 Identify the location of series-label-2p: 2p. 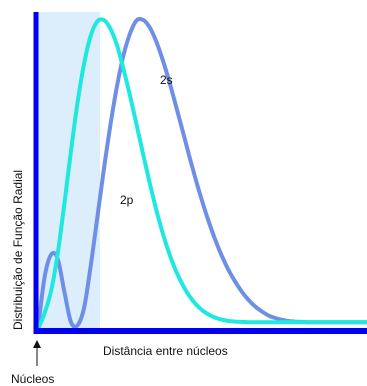
(127, 200).